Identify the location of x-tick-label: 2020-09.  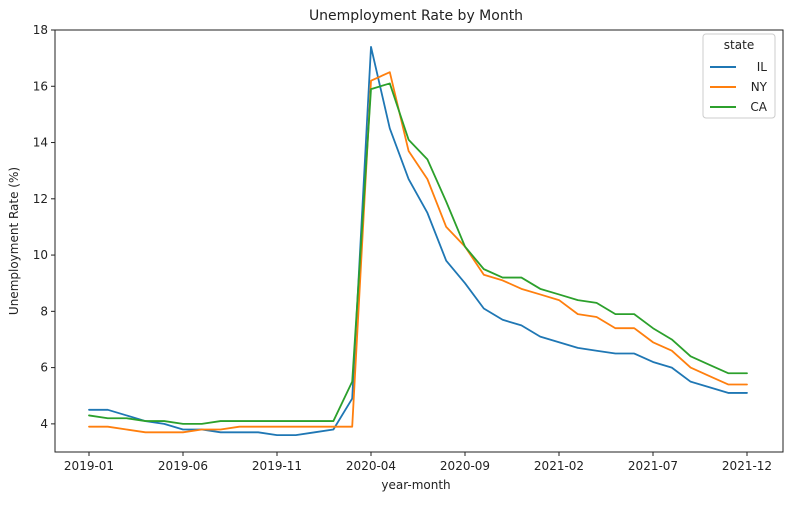
(465, 466).